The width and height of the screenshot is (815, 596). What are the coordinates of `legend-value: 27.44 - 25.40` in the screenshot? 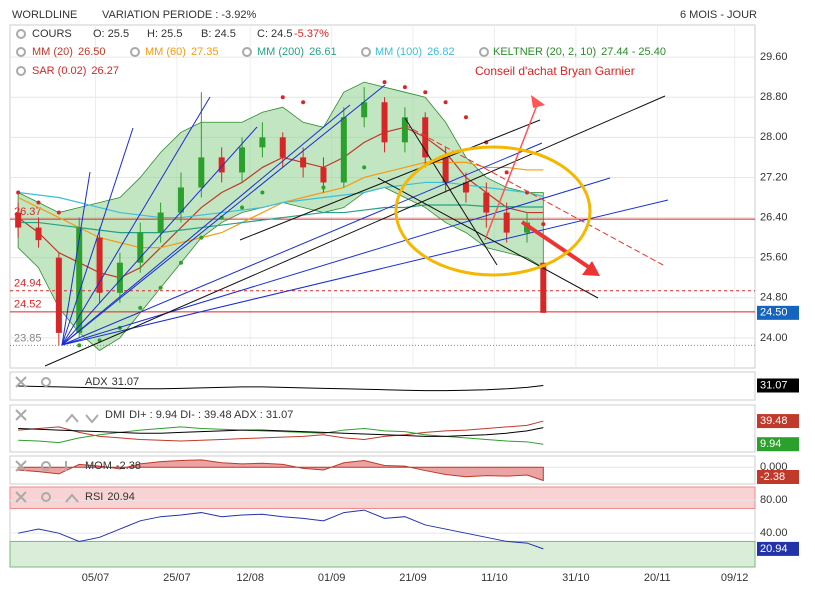 It's located at (633, 52).